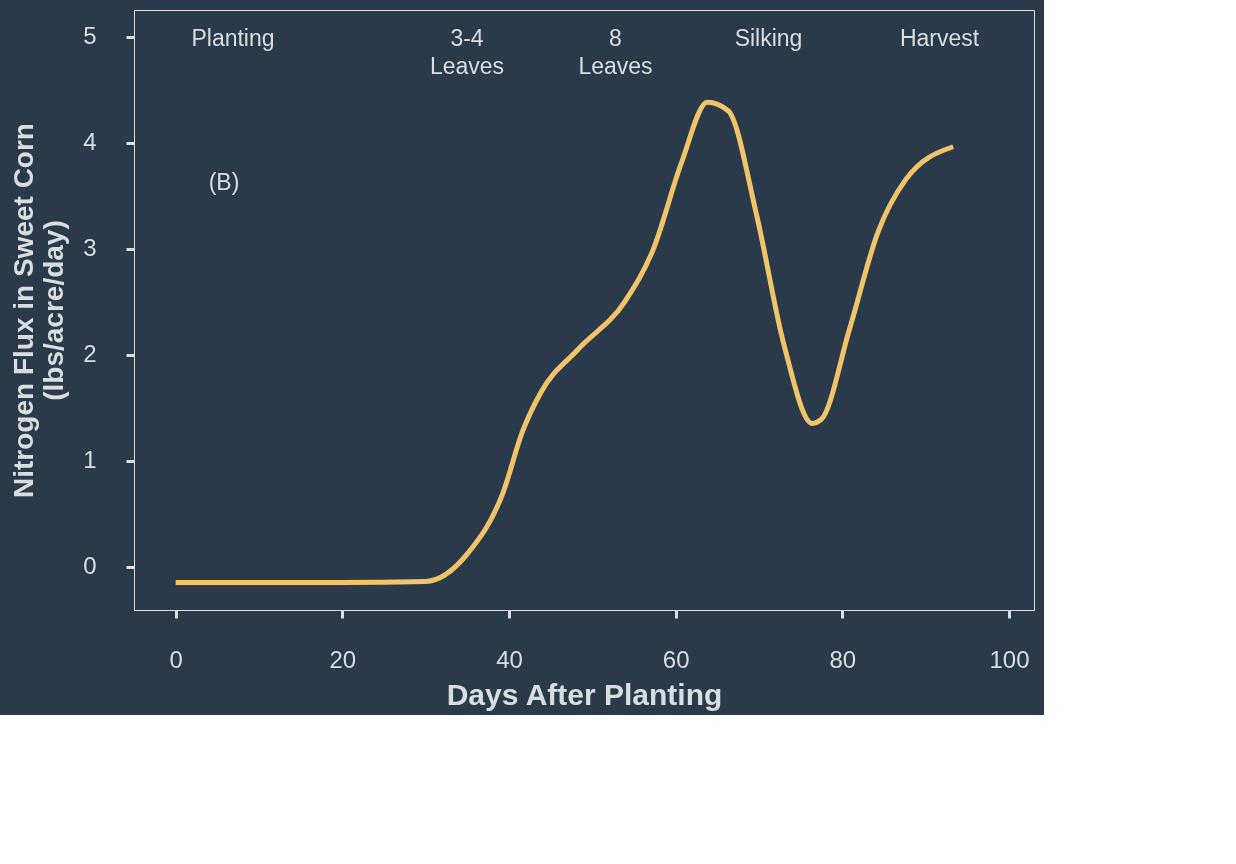 The width and height of the screenshot is (1236, 864). What do you see at coordinates (676, 659) in the screenshot?
I see `x-tick-label: 60` at bounding box center [676, 659].